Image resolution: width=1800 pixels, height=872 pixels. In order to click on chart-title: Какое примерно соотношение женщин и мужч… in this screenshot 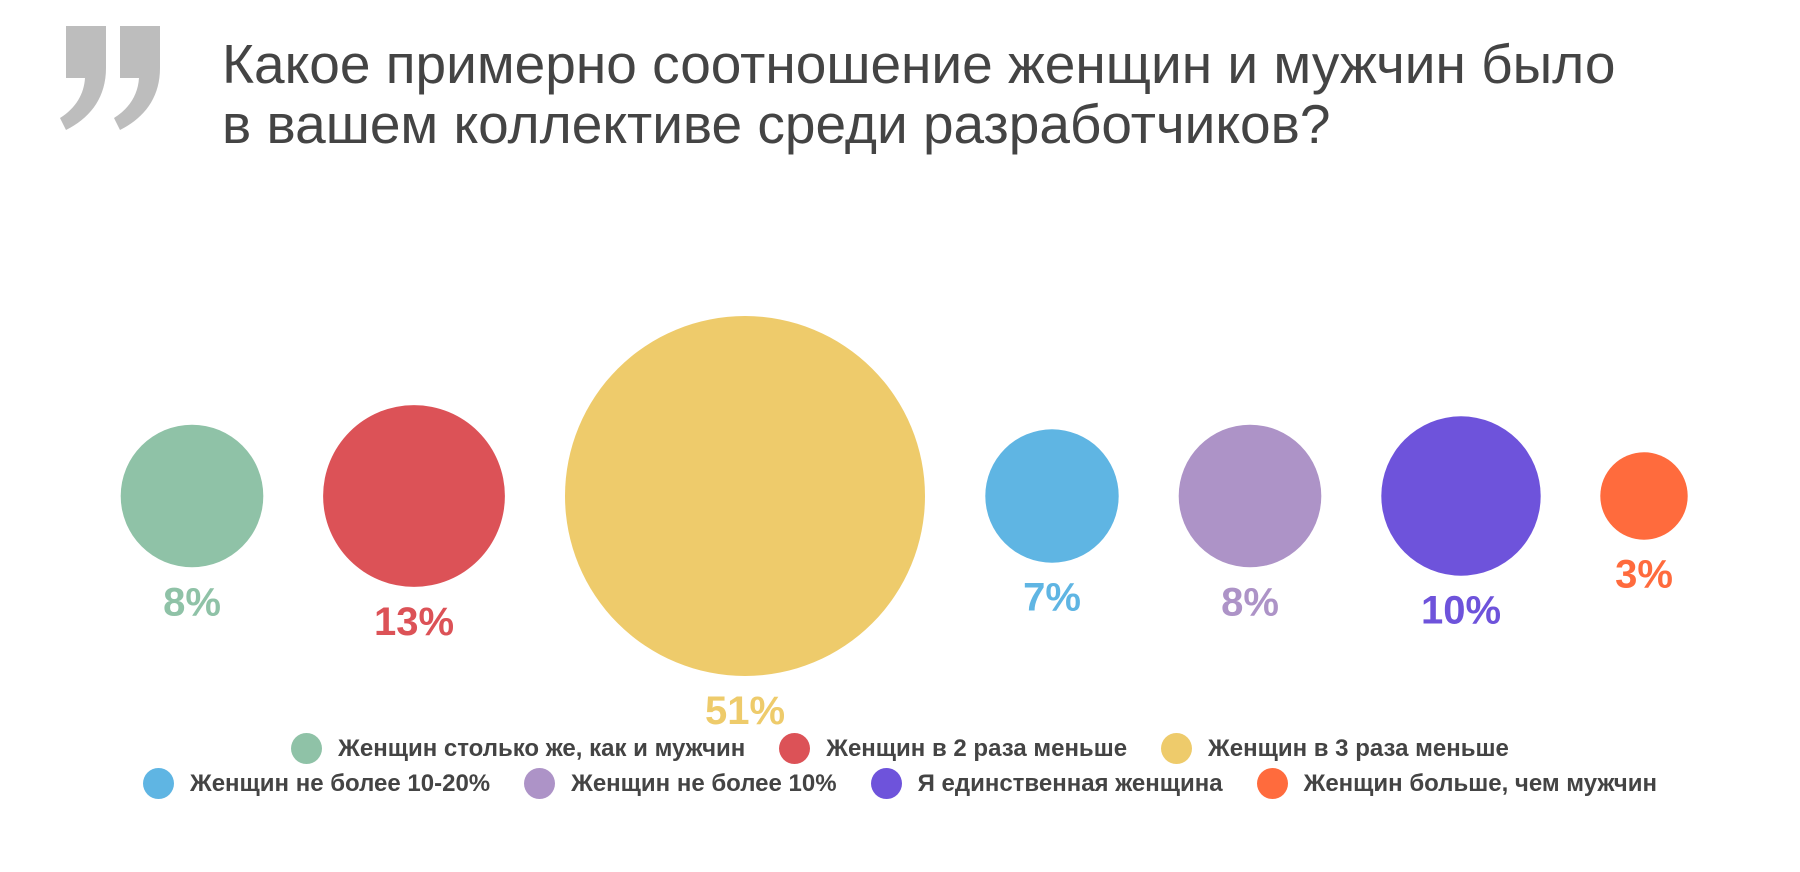, I will do `click(992, 94)`.